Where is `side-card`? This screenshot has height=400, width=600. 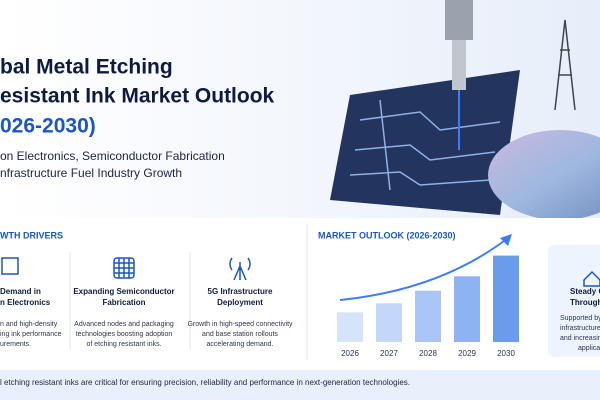 side-card is located at coordinates (574, 301).